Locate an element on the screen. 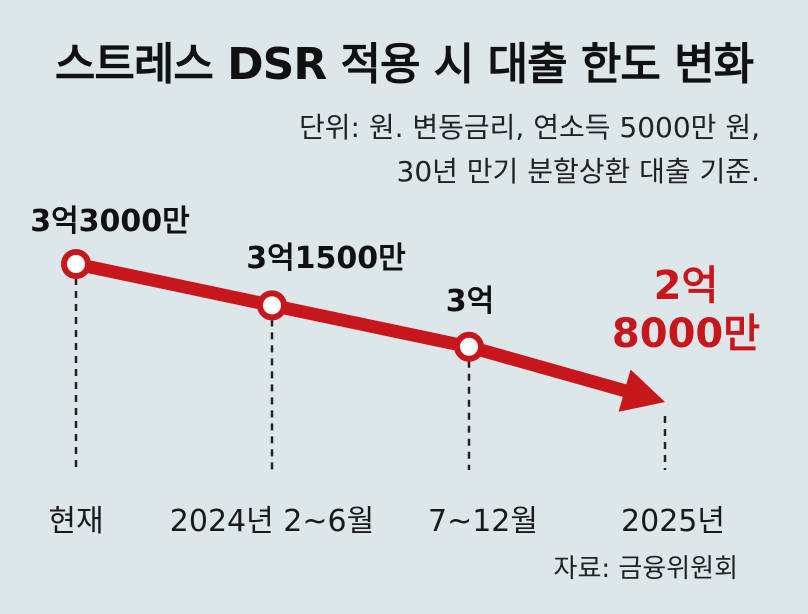 The image size is (808, 614). source-note: 자료: 금융위원회 is located at coordinates (645, 569).